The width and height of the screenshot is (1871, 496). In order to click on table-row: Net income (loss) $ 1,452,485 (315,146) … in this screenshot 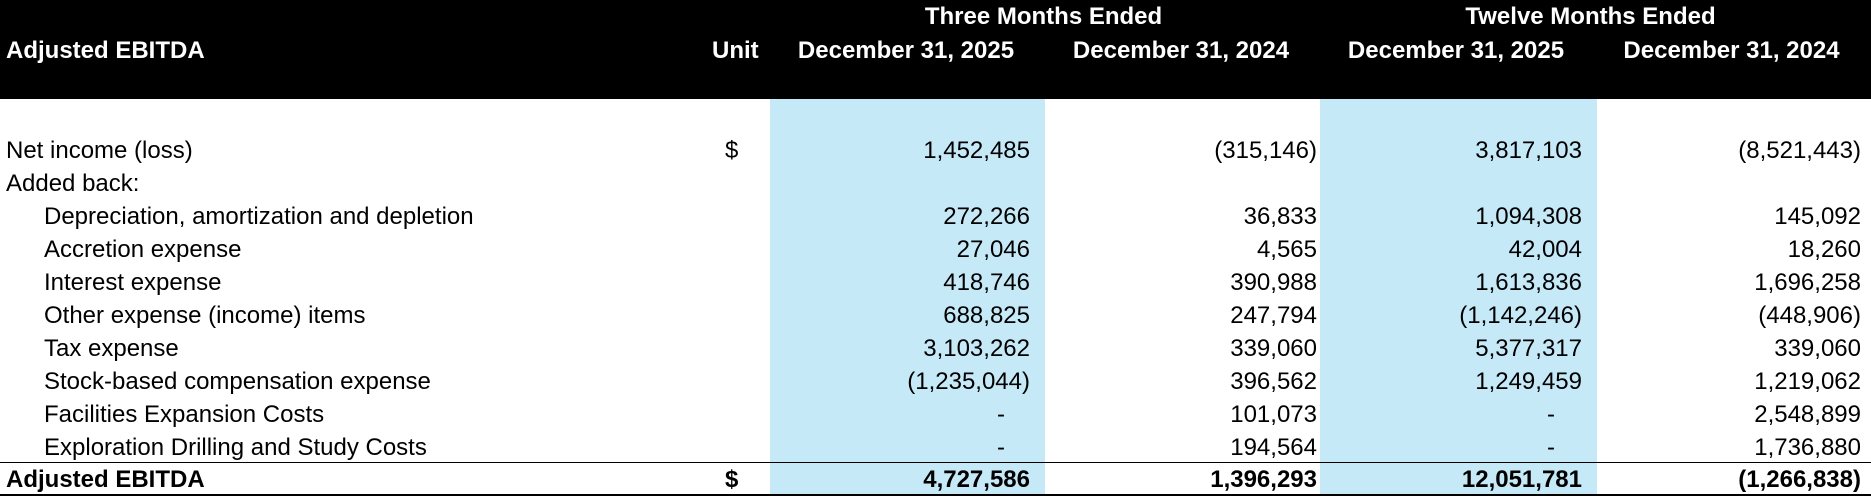, I will do `click(935, 150)`.